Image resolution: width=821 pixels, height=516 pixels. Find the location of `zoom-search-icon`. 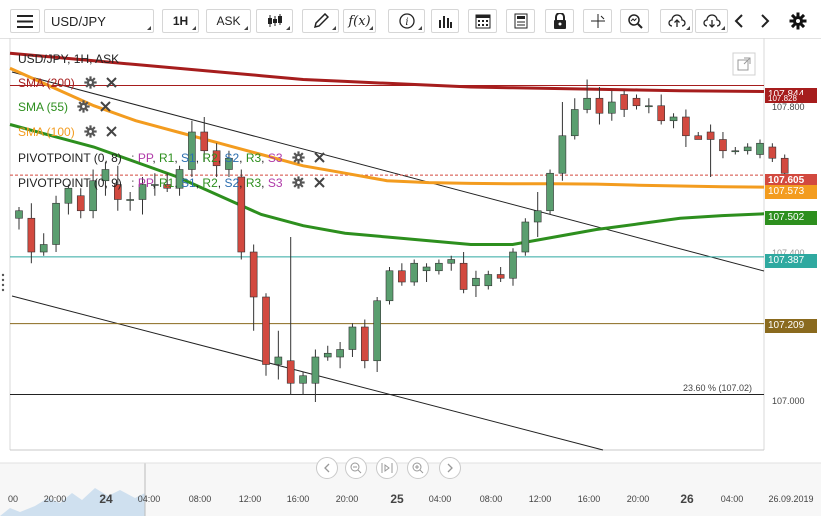

zoom-search-icon is located at coordinates (635, 21).